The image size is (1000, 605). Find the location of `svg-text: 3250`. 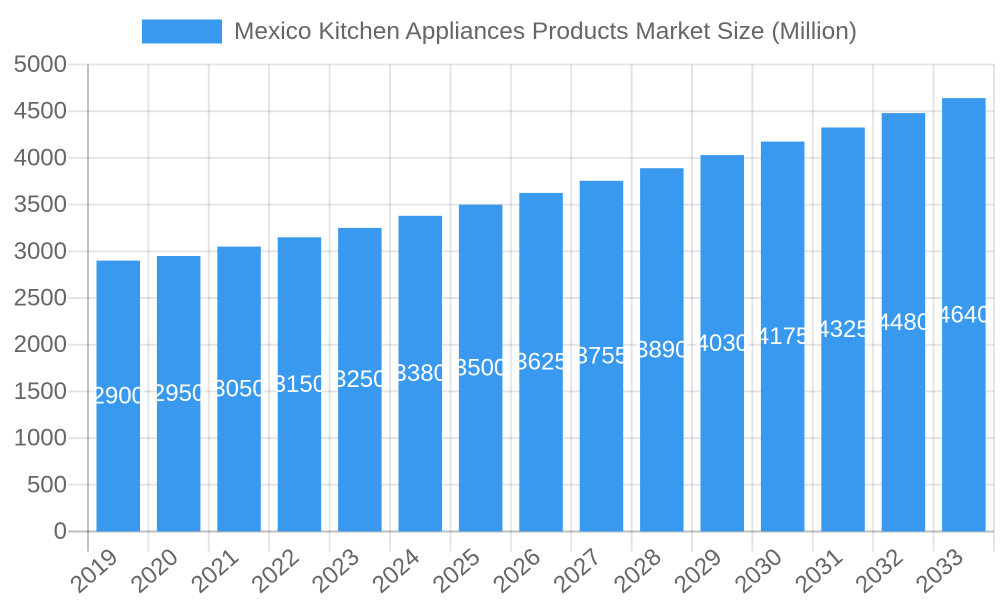

svg-text: 3250 is located at coordinates (359, 379).